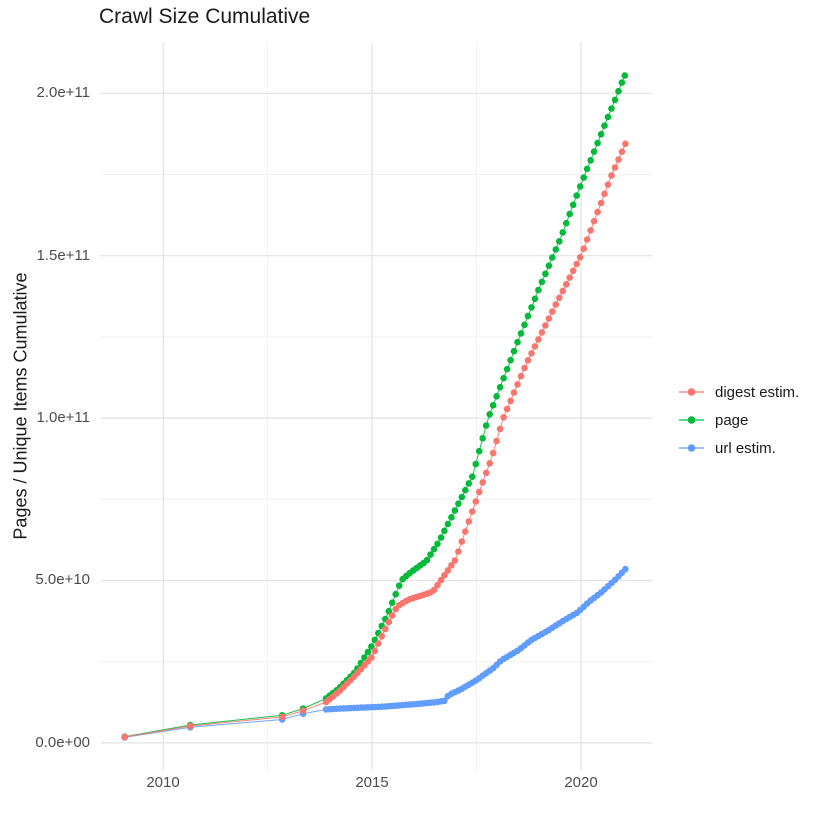 This screenshot has height=827, width=826. What do you see at coordinates (20, 406) in the screenshot?
I see `y-axis-title: Pages / Unique Items Cumulative` at bounding box center [20, 406].